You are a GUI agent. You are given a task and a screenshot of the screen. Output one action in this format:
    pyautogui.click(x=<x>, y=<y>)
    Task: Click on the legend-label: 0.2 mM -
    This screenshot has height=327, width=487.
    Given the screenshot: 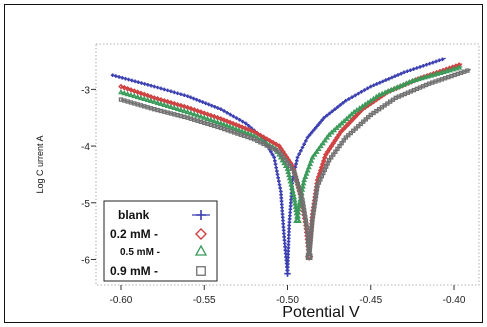 What is the action you would take?
    pyautogui.click(x=134, y=234)
    